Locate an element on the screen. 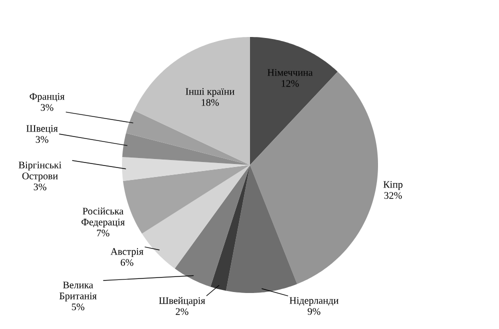 The width and height of the screenshot is (499, 329). data-label: 18% is located at coordinates (210, 102).